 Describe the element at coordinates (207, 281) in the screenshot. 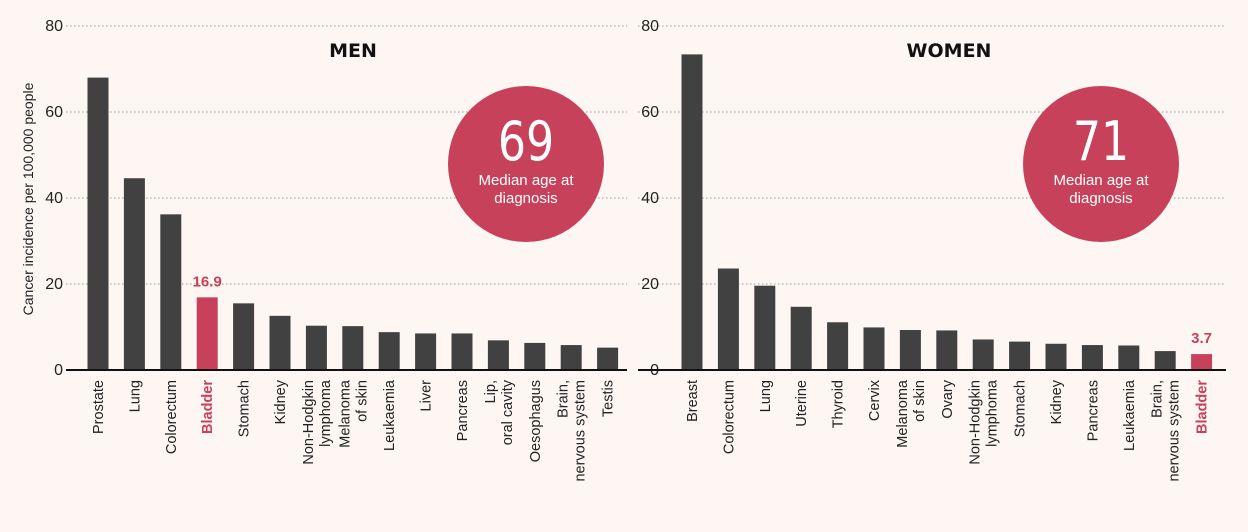

I see `bar-value-label: 16.9` at that location.